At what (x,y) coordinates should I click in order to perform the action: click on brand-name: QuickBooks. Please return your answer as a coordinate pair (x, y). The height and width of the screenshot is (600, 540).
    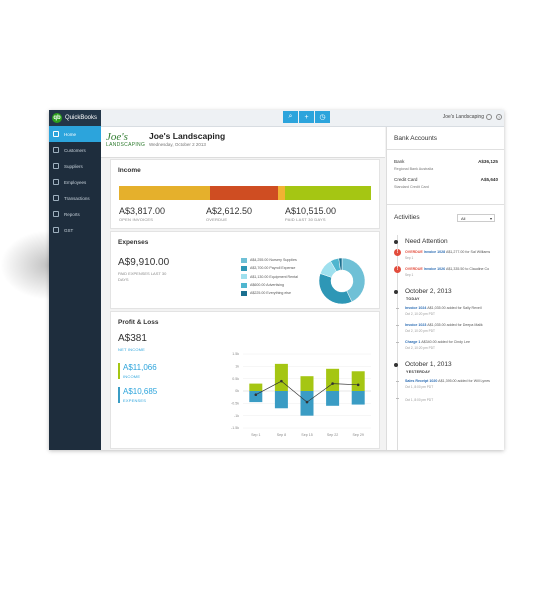
    Looking at the image, I should click on (81, 118).